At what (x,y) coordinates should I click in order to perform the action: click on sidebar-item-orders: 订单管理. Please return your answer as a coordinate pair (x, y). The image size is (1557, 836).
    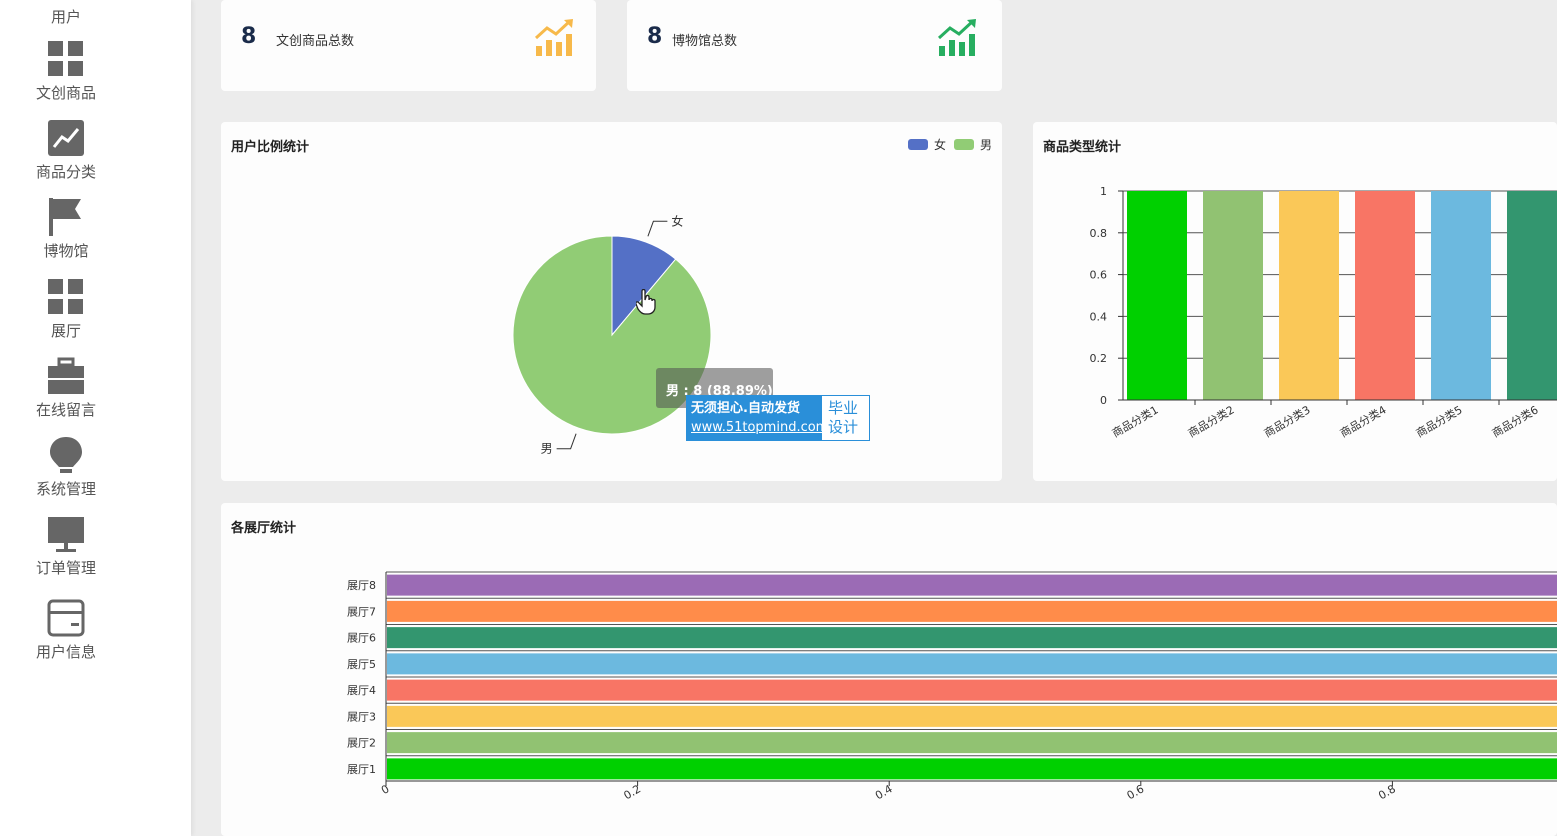
    Looking at the image, I should click on (66, 546).